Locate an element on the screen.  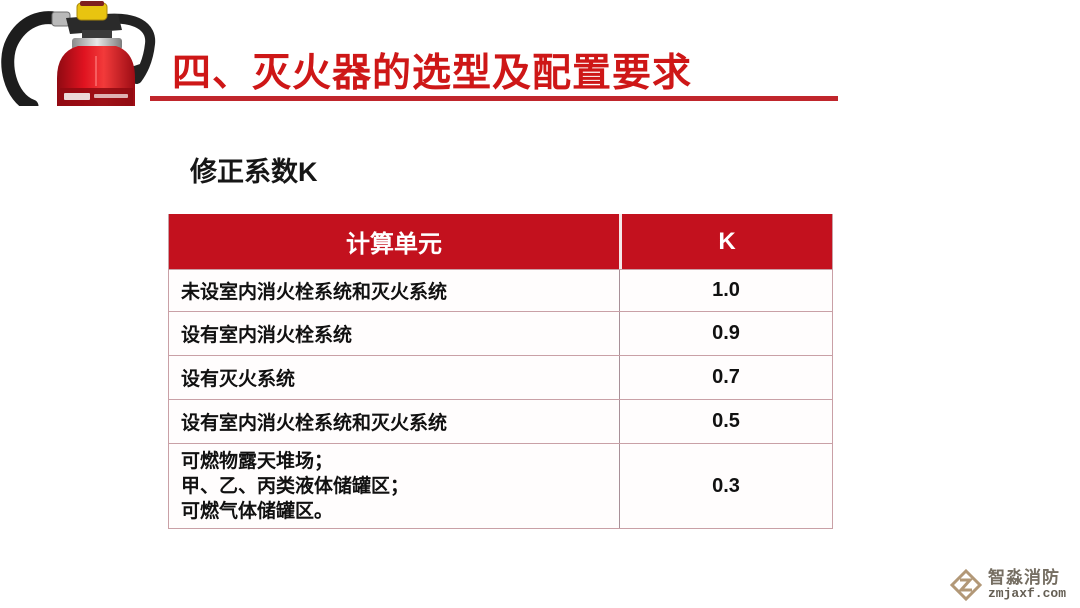
table-header-unit: 计算单元 is located at coordinates (394, 244).